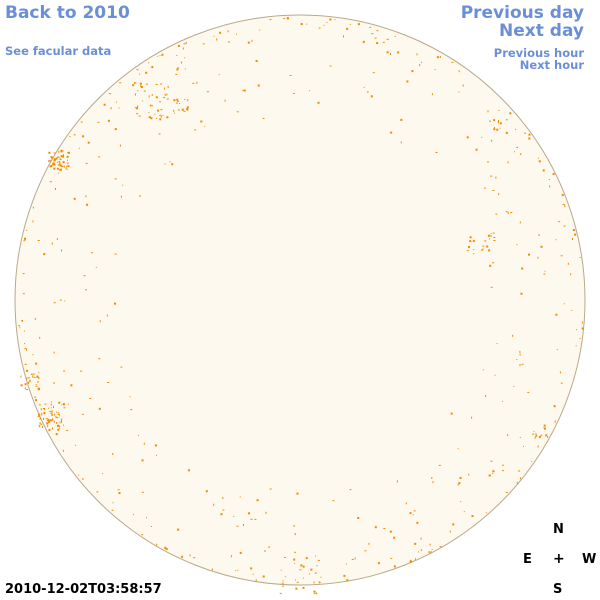  What do you see at coordinates (551, 65) in the screenshot?
I see `next-hour-link: Next hour` at bounding box center [551, 65].